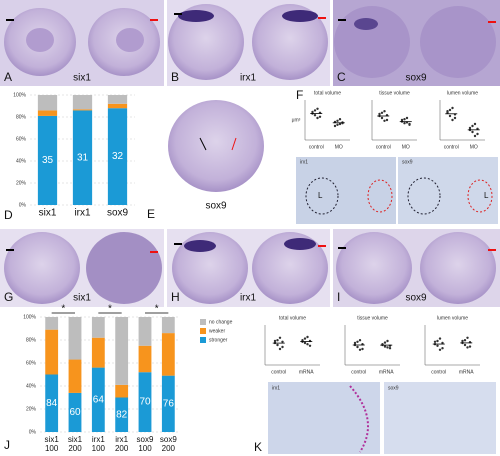 The image size is (500, 456). What do you see at coordinates (7, 445) in the screenshot?
I see `panel-letter: J` at bounding box center [7, 445].